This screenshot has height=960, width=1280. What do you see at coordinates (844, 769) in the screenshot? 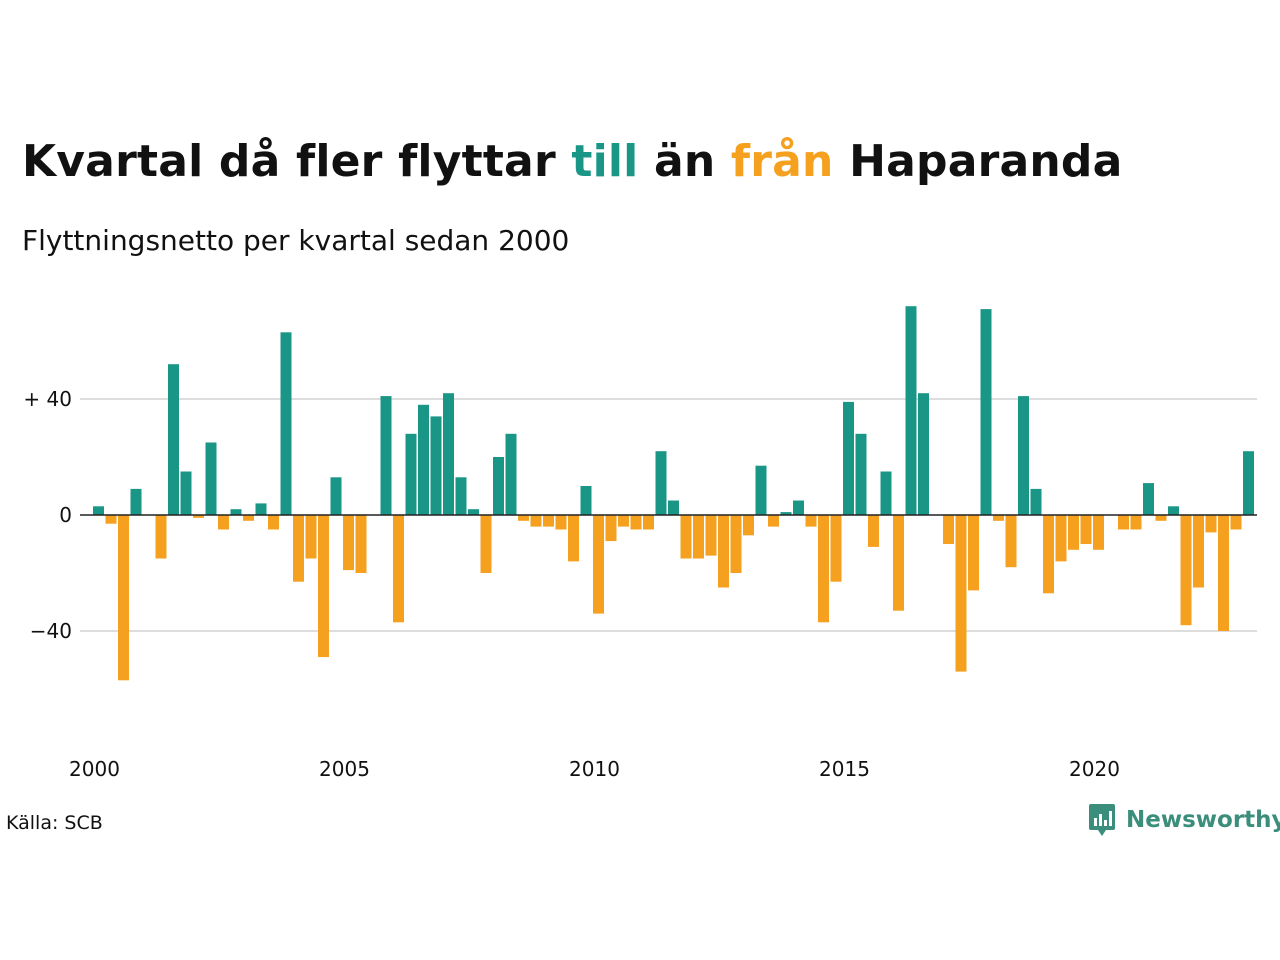
I see `x-tick-label: 2015` at bounding box center [844, 769].